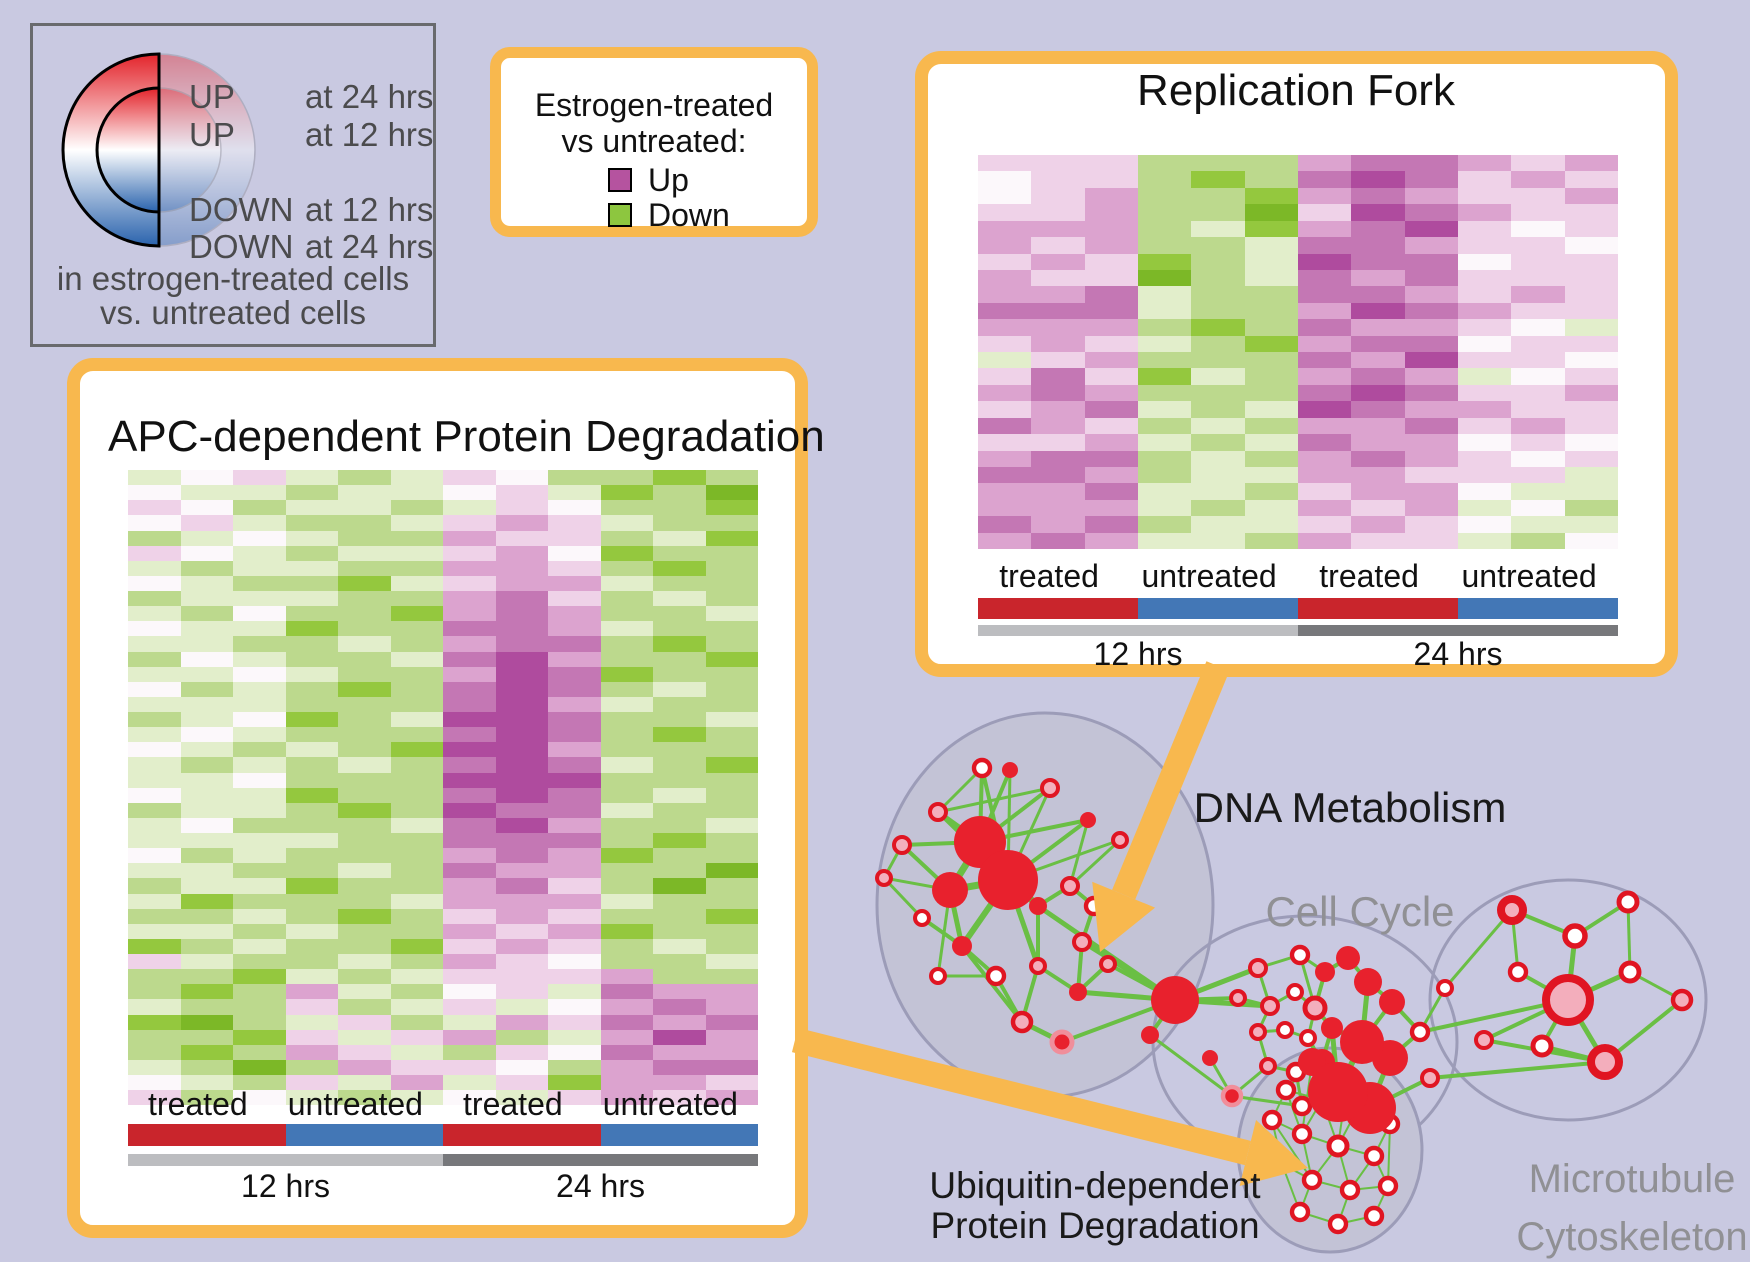 This screenshot has height=1279, width=1750. What do you see at coordinates (1218, 608) in the screenshot?
I see `condition-bar-segment` at bounding box center [1218, 608].